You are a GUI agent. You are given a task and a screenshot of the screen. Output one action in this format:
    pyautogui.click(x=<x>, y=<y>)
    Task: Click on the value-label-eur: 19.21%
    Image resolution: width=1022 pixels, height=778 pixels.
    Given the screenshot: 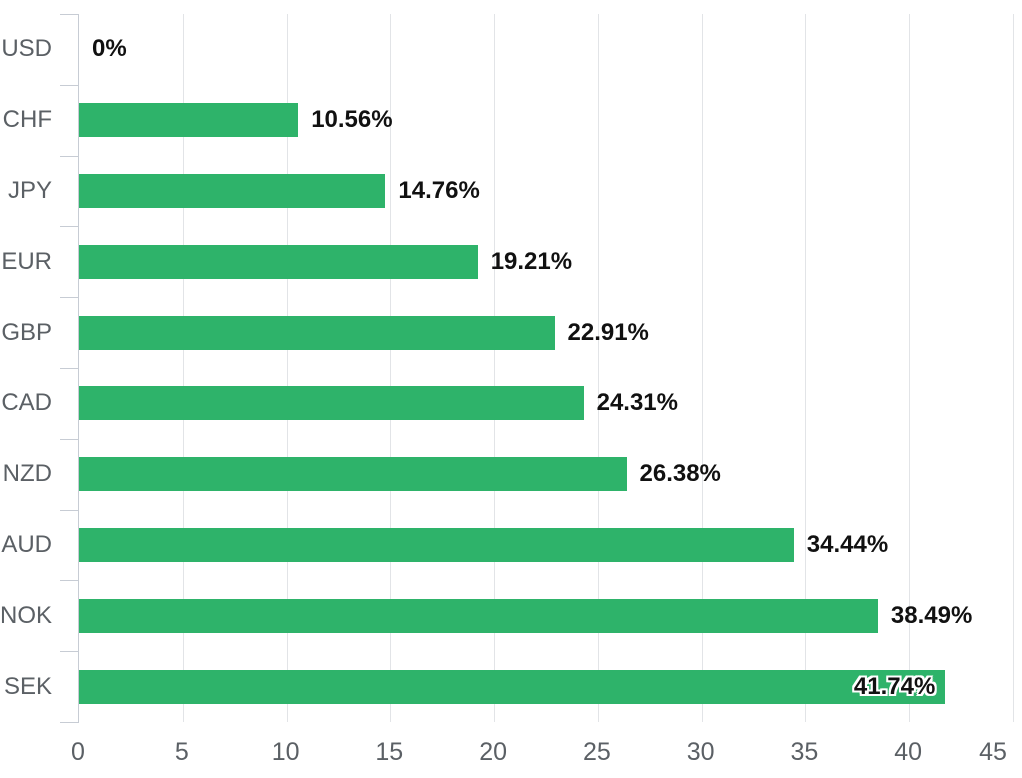 What is the action you would take?
    pyautogui.click(x=531, y=261)
    